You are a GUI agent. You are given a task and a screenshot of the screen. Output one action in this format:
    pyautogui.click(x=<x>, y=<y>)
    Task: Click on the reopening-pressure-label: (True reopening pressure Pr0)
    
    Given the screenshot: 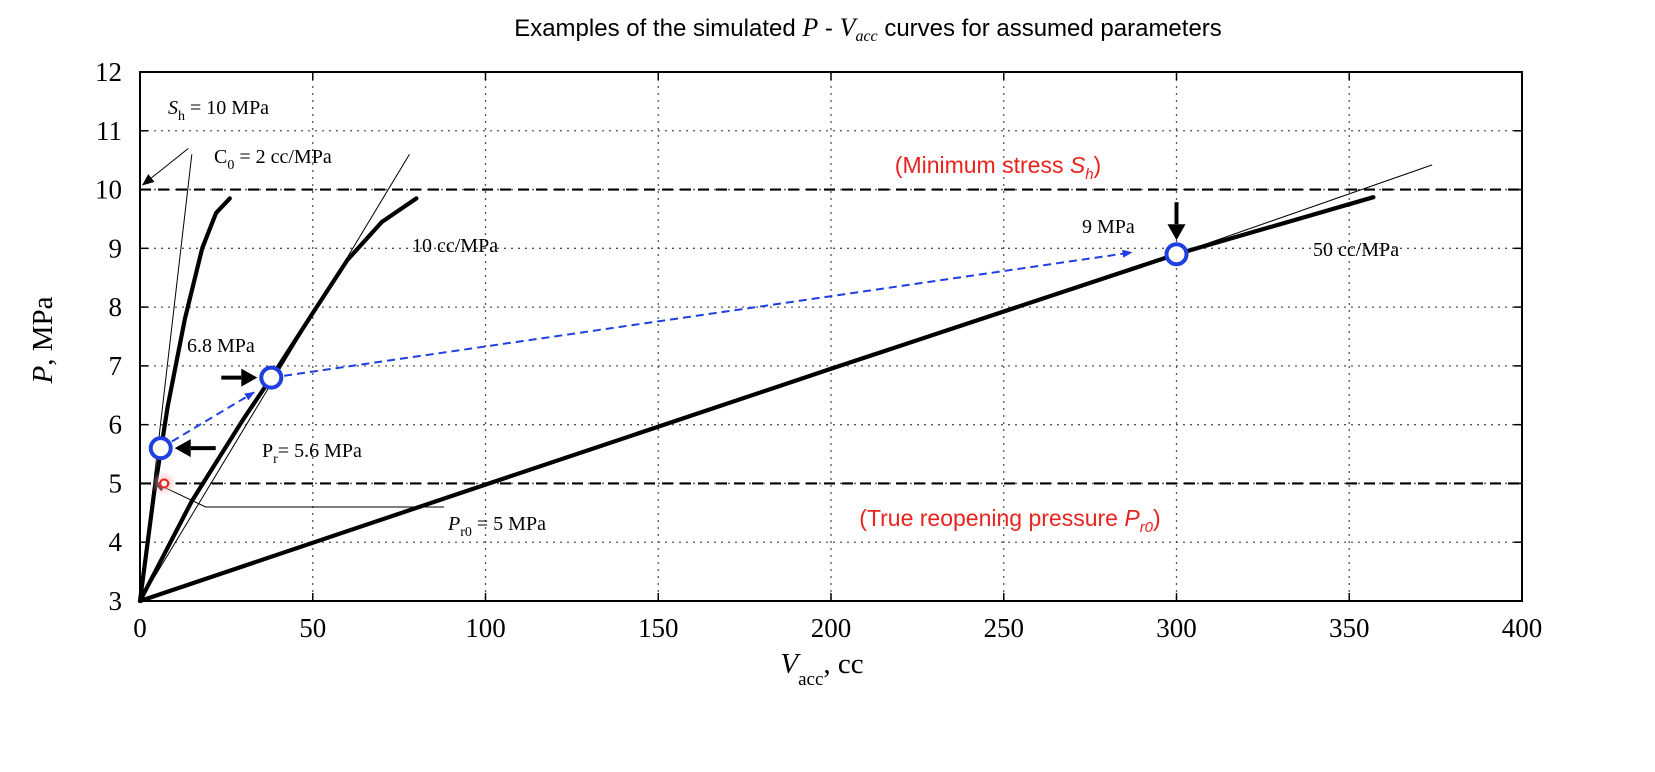 What is the action you would take?
    pyautogui.click(x=1009, y=520)
    